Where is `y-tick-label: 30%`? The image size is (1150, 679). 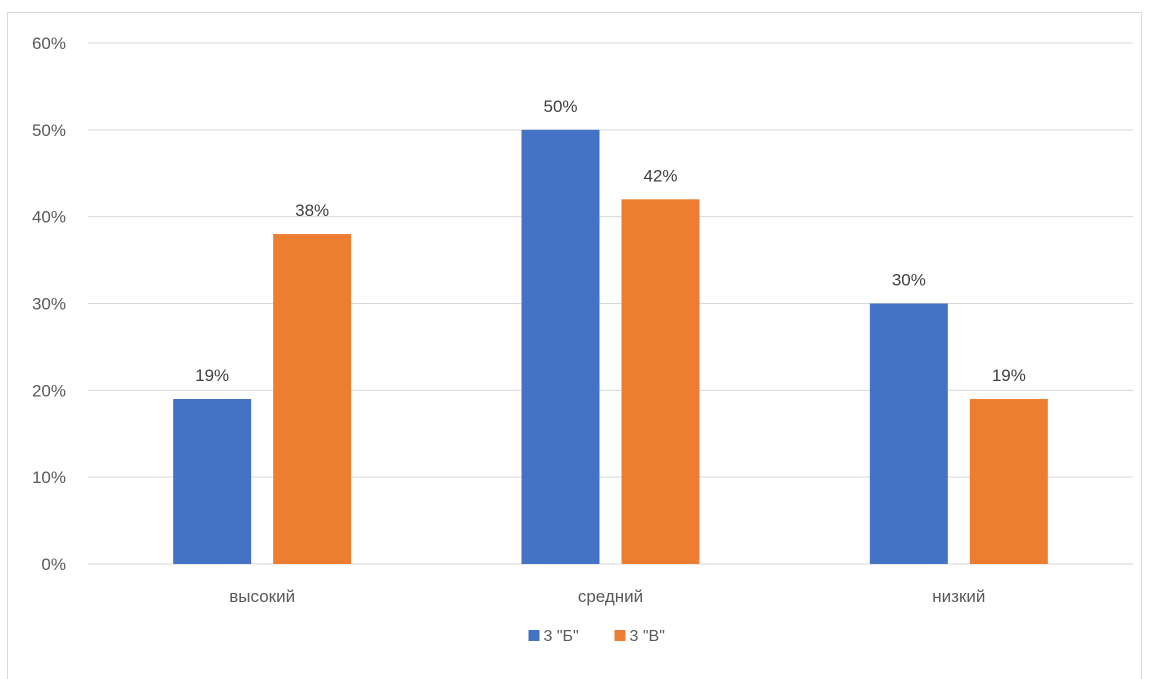
y-tick-label: 30% is located at coordinates (49, 304).